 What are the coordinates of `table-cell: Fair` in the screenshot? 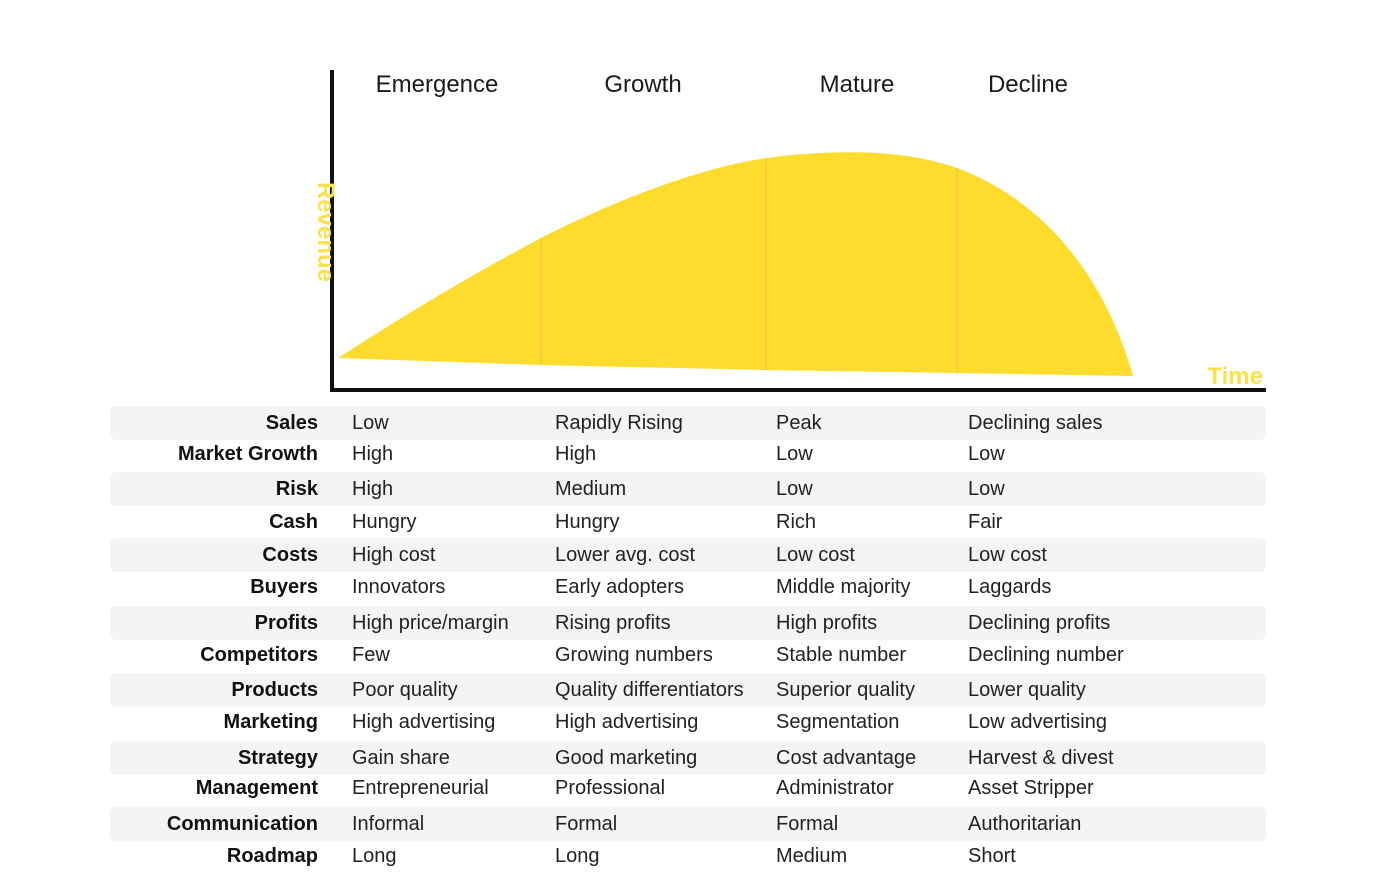 It's located at (985, 522).